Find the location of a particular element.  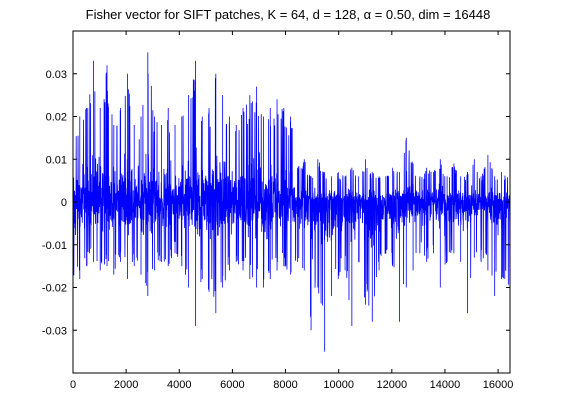

x-tick-label: 14000 is located at coordinates (445, 385).